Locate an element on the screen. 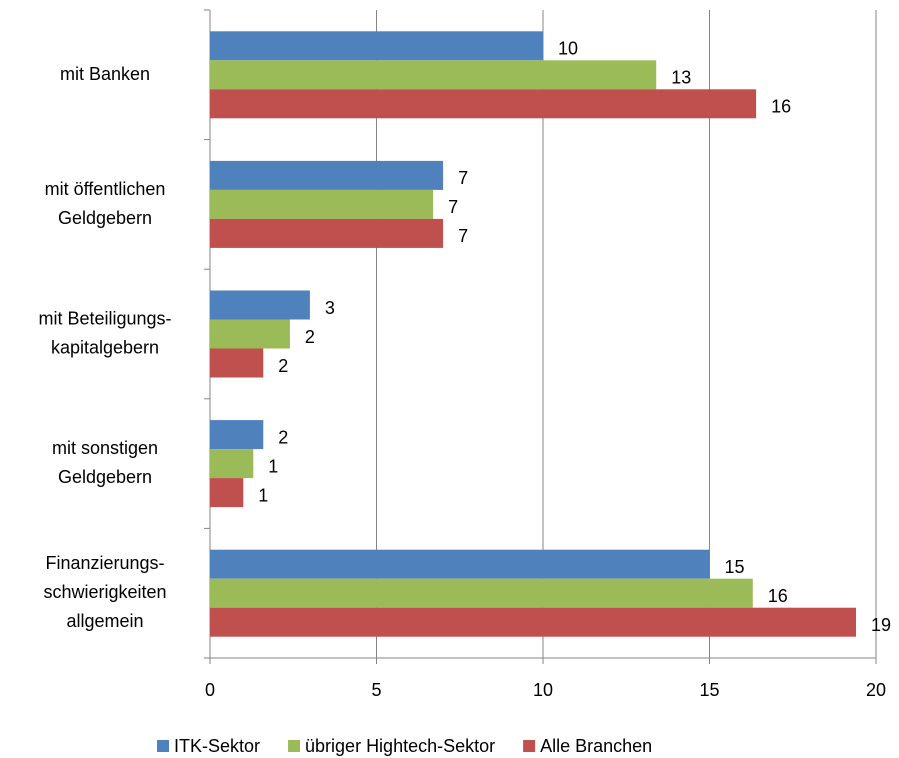 The width and height of the screenshot is (899, 758). data-label: 13 is located at coordinates (681, 78).